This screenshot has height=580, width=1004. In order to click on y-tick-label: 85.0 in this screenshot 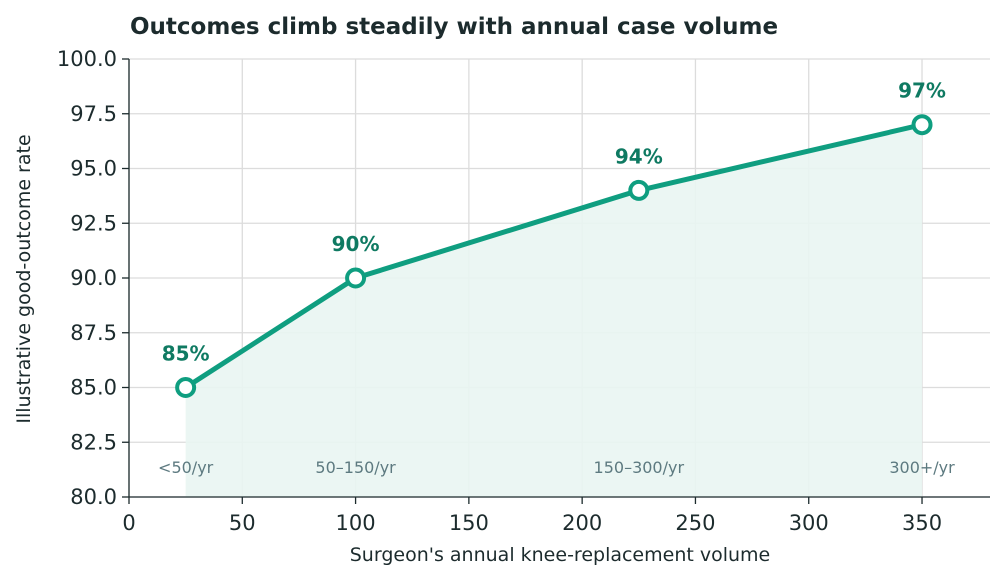, I will do `click(93, 388)`.